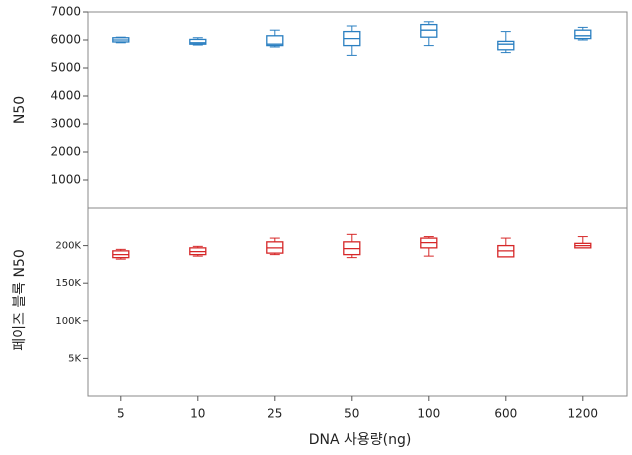 This screenshot has height=455, width=632. Describe the element at coordinates (360, 440) in the screenshot. I see `x-axis-label: DNA 사용량(ng)` at that location.